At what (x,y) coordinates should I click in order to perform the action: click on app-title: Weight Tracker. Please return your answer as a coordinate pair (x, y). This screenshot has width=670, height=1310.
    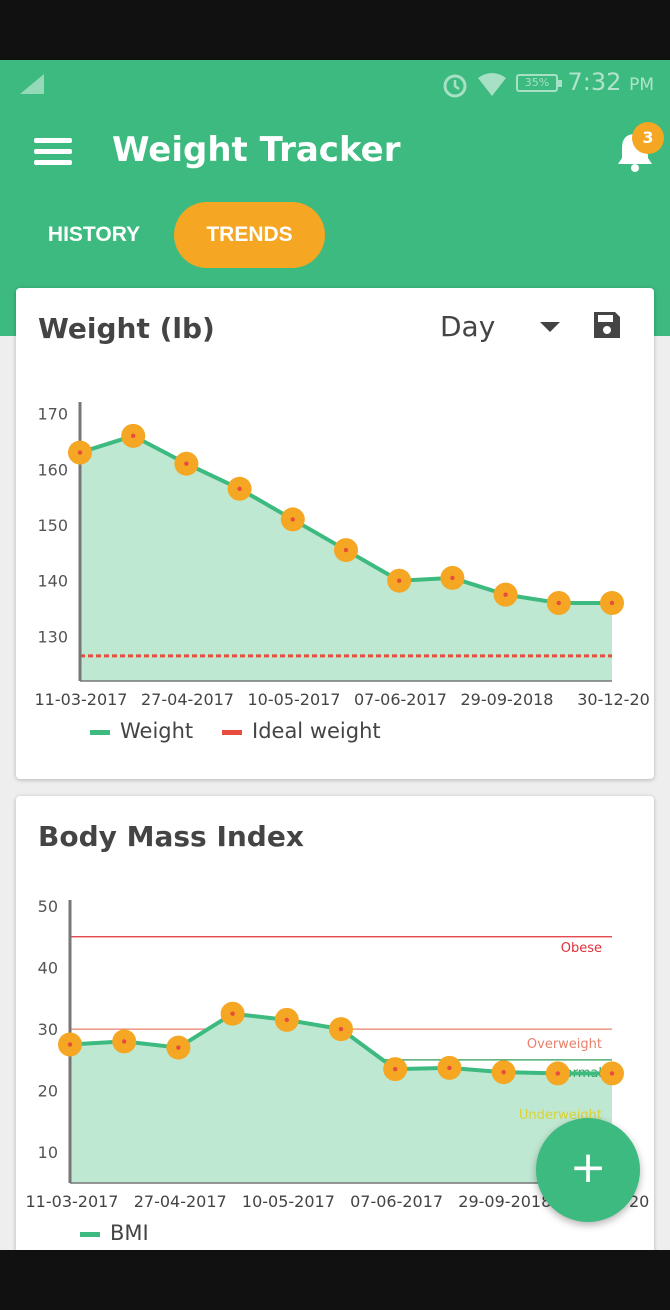
    Looking at the image, I should click on (256, 150).